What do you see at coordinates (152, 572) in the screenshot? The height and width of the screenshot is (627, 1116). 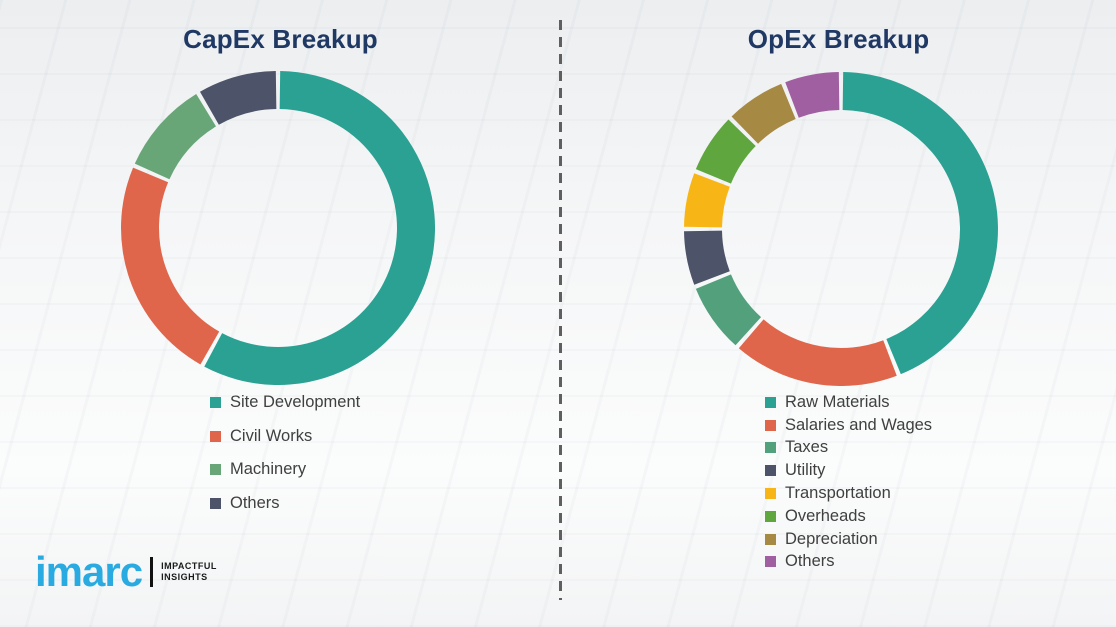 I see `logo-divider-bar` at bounding box center [152, 572].